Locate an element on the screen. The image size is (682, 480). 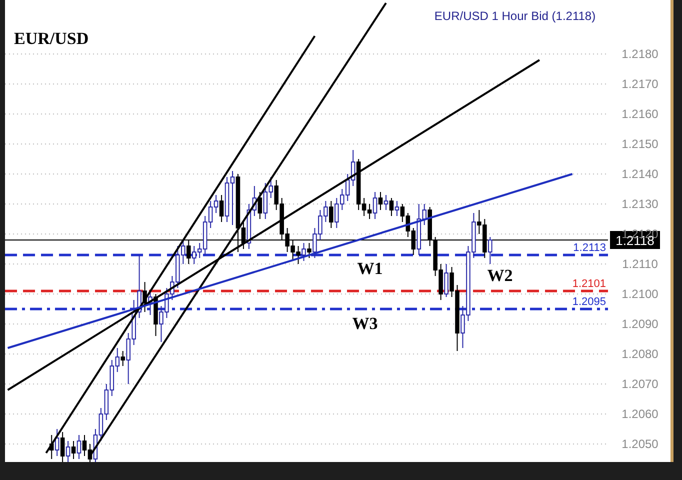
y-tick-label: 1.2130 is located at coordinates (640, 204).